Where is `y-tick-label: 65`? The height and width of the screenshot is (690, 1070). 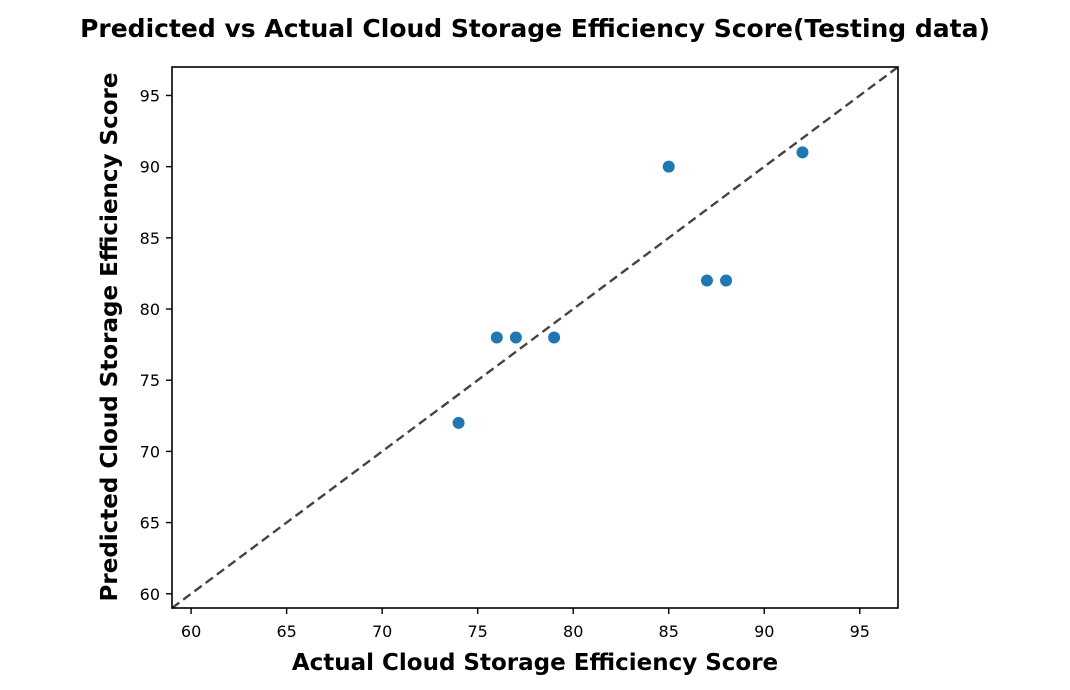 y-tick-label: 65 is located at coordinates (150, 523).